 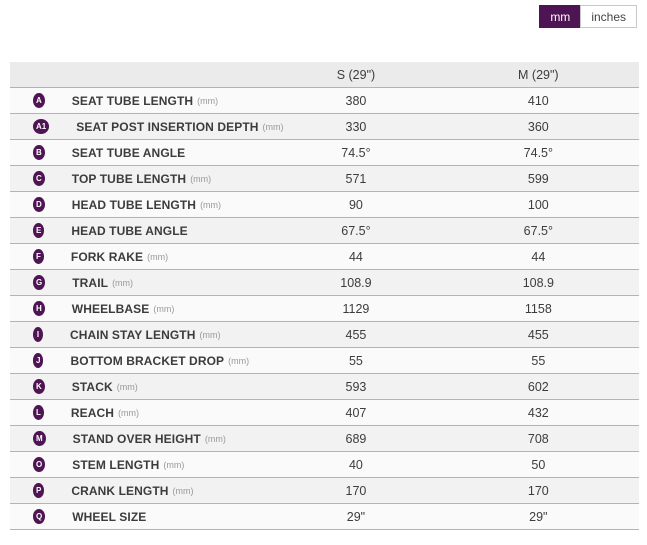 I want to click on table-row: L REACH (mm) 407 432, so click(x=324, y=413).